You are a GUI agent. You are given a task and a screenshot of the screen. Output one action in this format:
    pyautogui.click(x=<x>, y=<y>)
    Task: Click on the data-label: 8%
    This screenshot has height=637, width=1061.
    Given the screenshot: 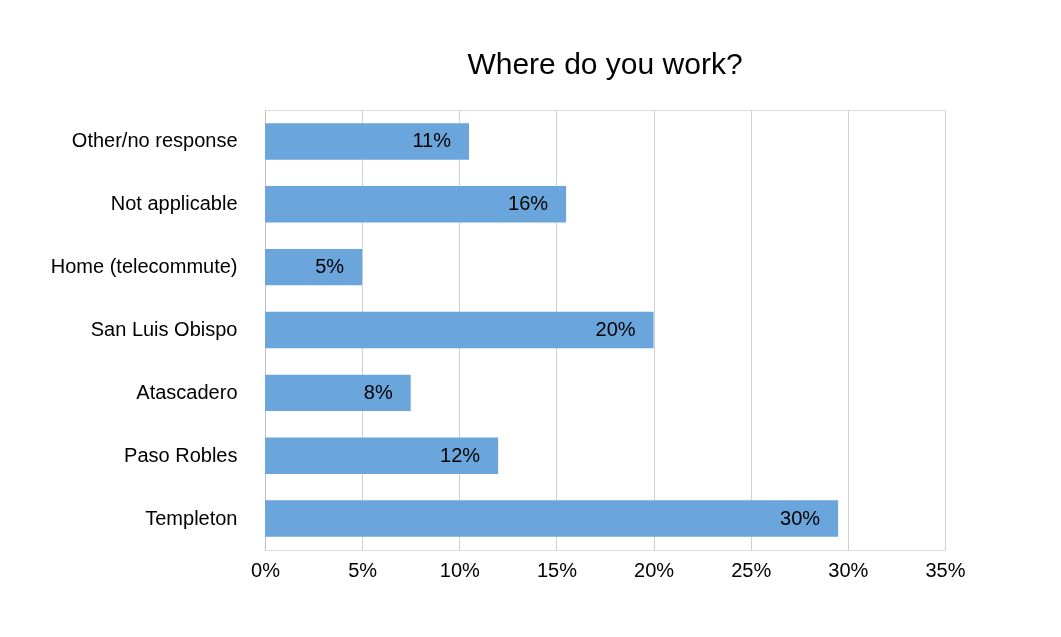 What is the action you would take?
    pyautogui.click(x=378, y=391)
    